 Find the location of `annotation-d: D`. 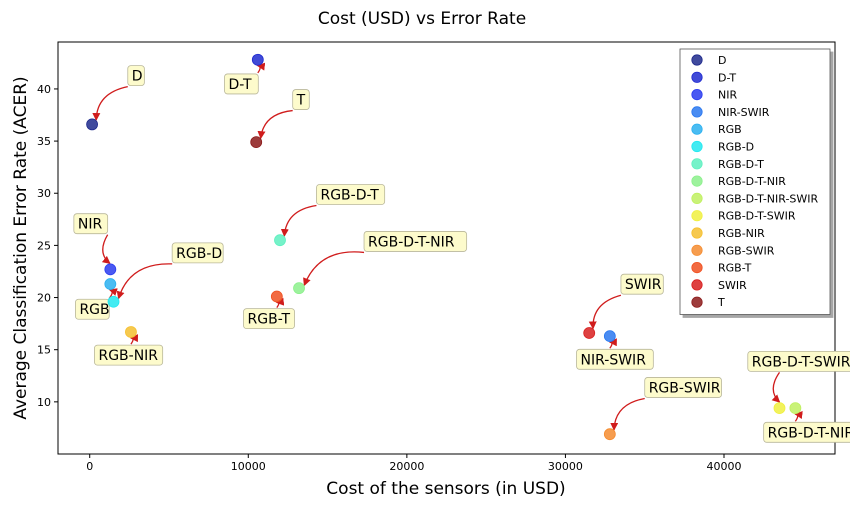

annotation-d: D is located at coordinates (118, 93).